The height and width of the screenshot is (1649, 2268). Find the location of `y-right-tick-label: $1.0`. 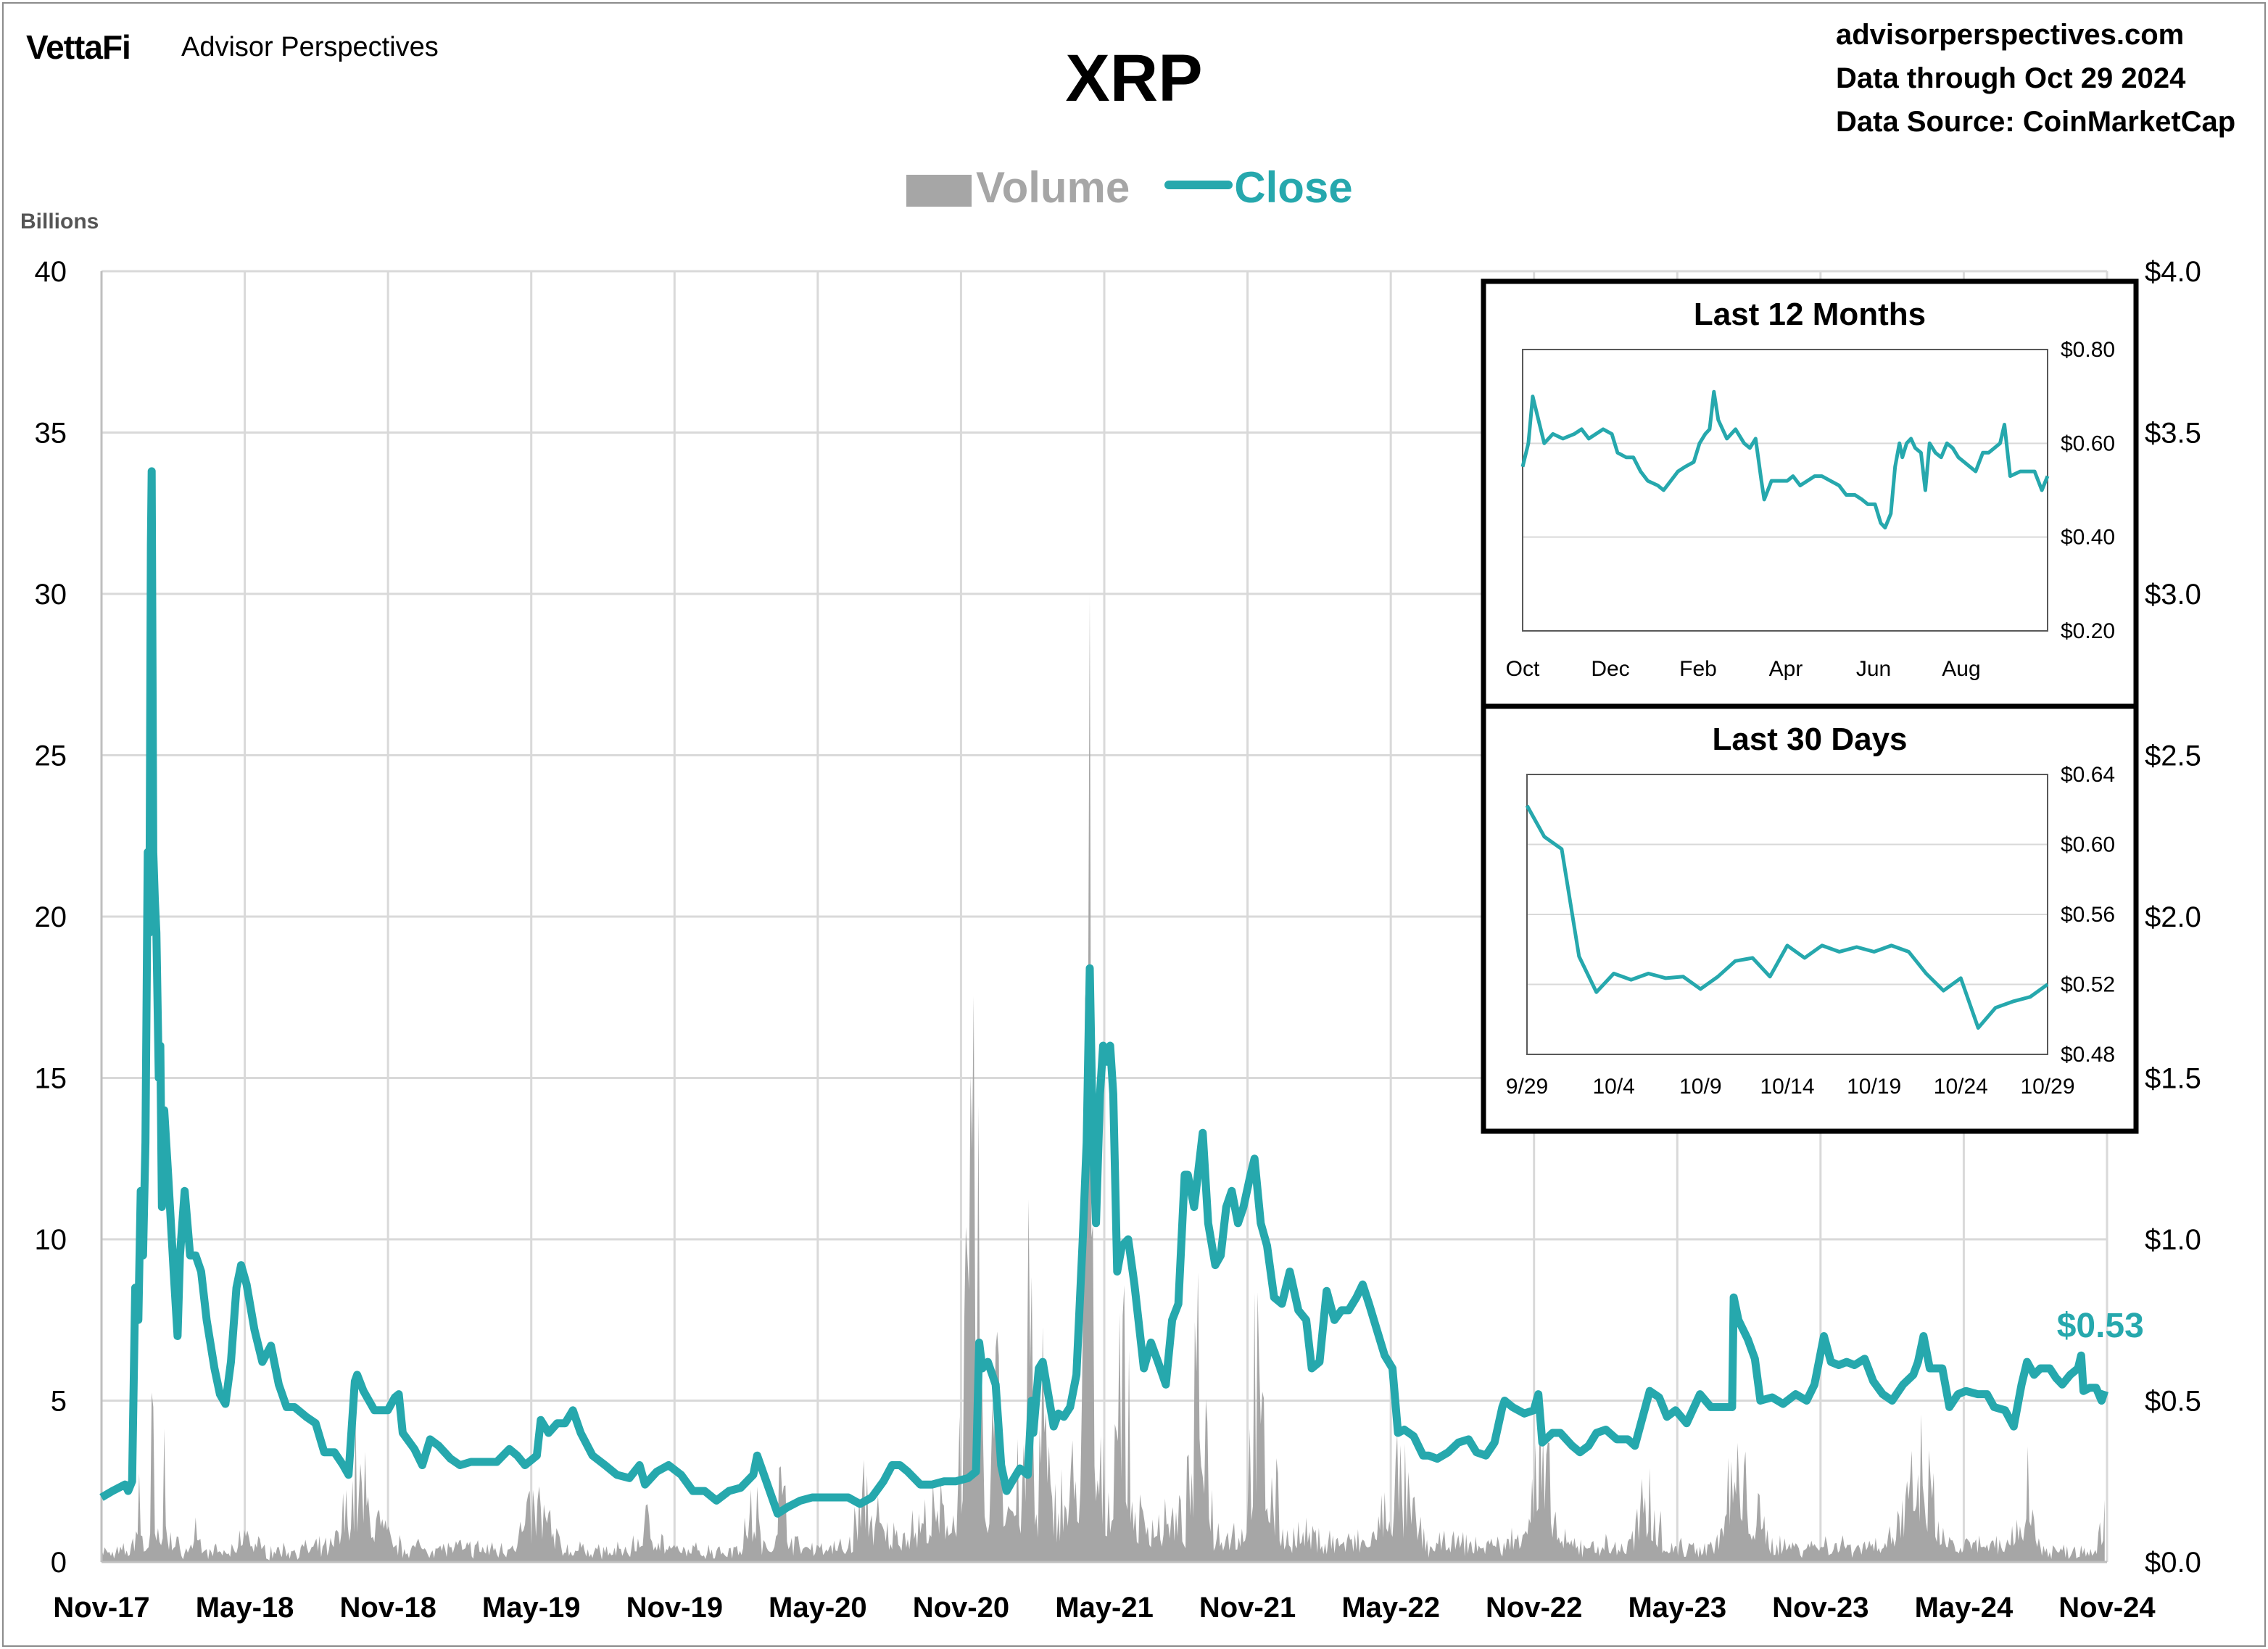

y-right-tick-label: $1.0 is located at coordinates (2173, 1240).